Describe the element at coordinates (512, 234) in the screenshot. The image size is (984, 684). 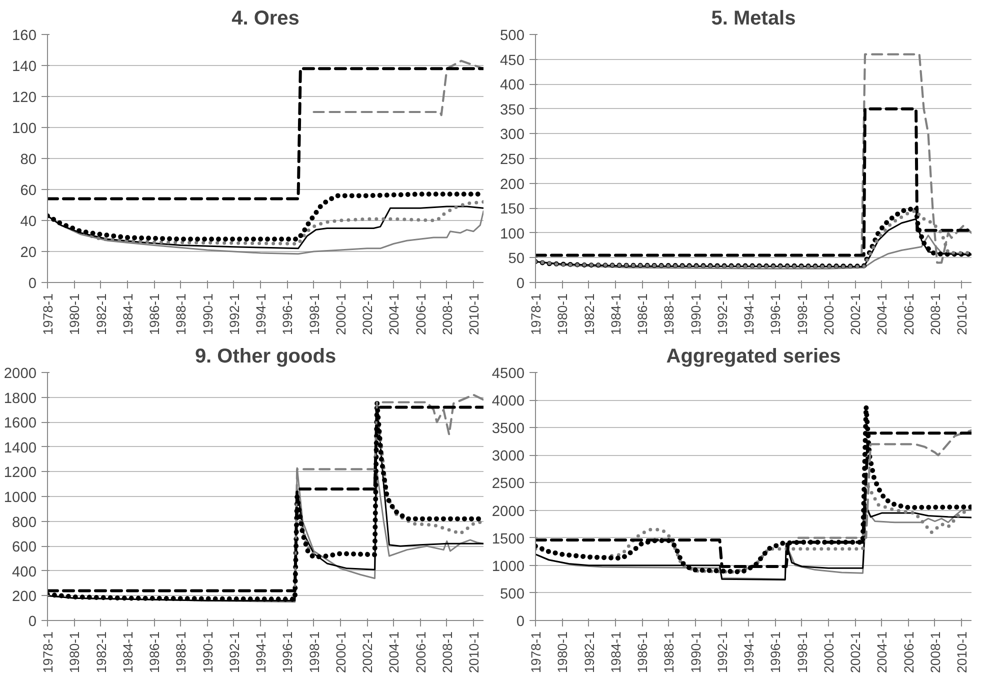
I see `y-tick-label: 100` at that location.